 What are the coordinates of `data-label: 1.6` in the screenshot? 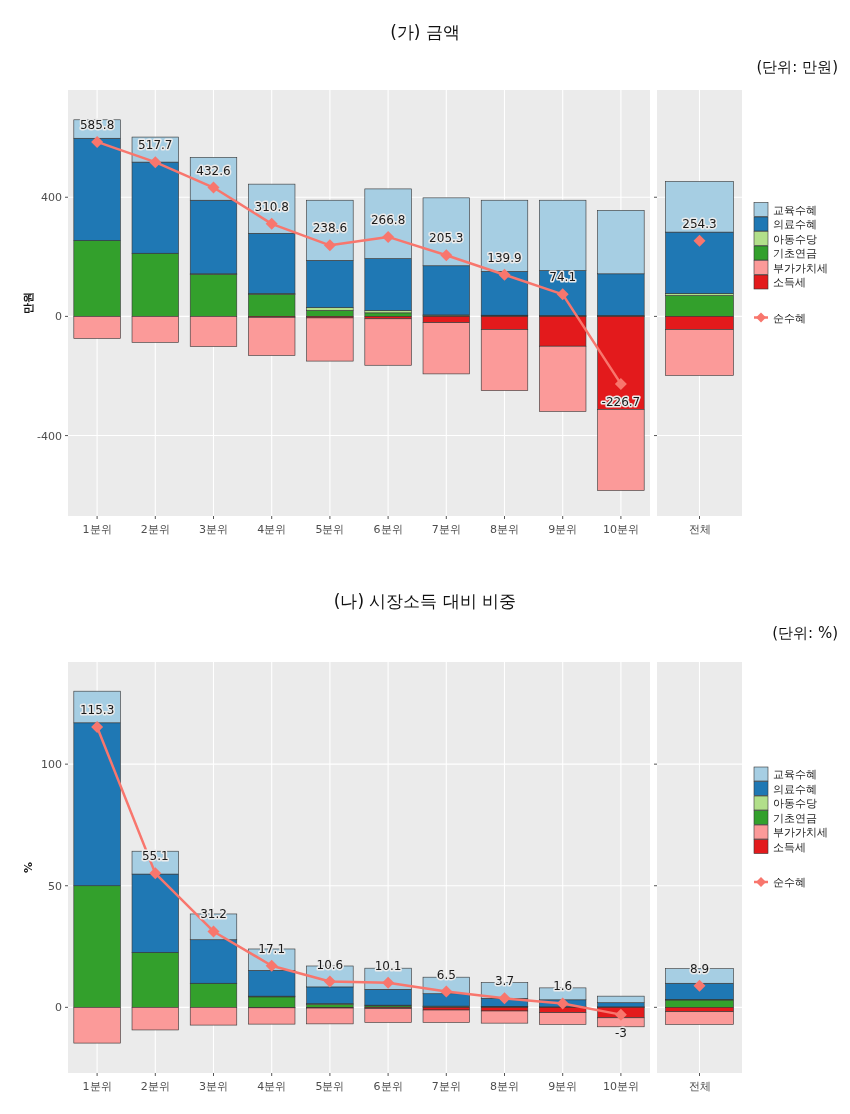 It's located at (563, 986).